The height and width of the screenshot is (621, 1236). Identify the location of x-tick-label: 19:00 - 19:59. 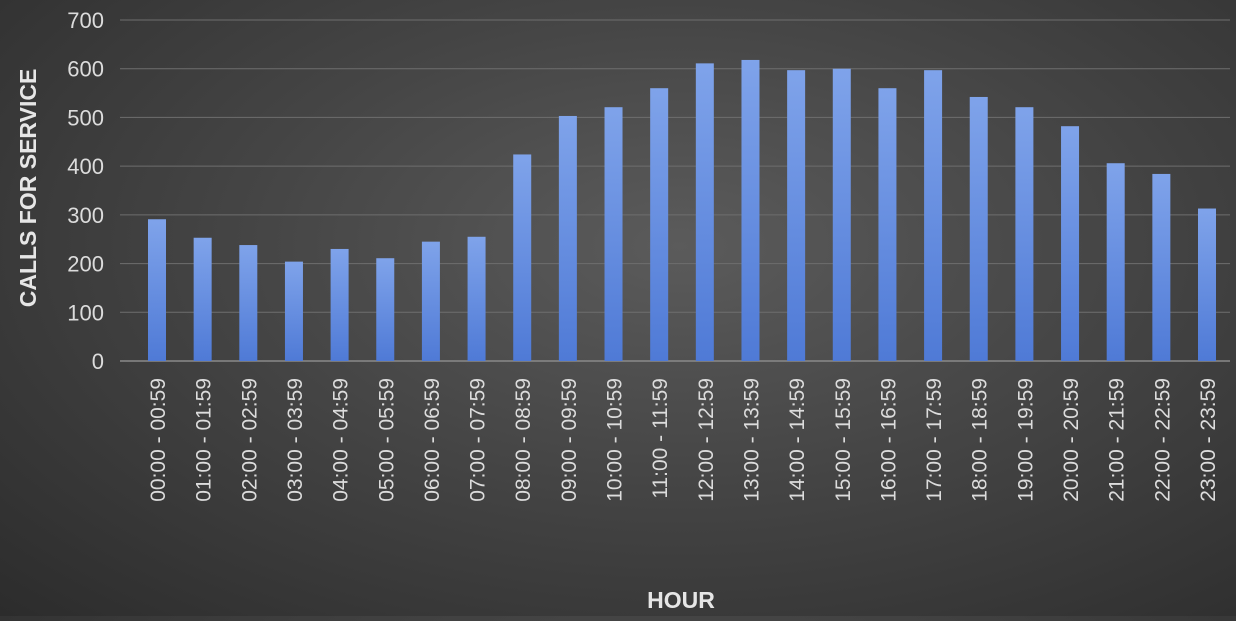
(1025, 440).